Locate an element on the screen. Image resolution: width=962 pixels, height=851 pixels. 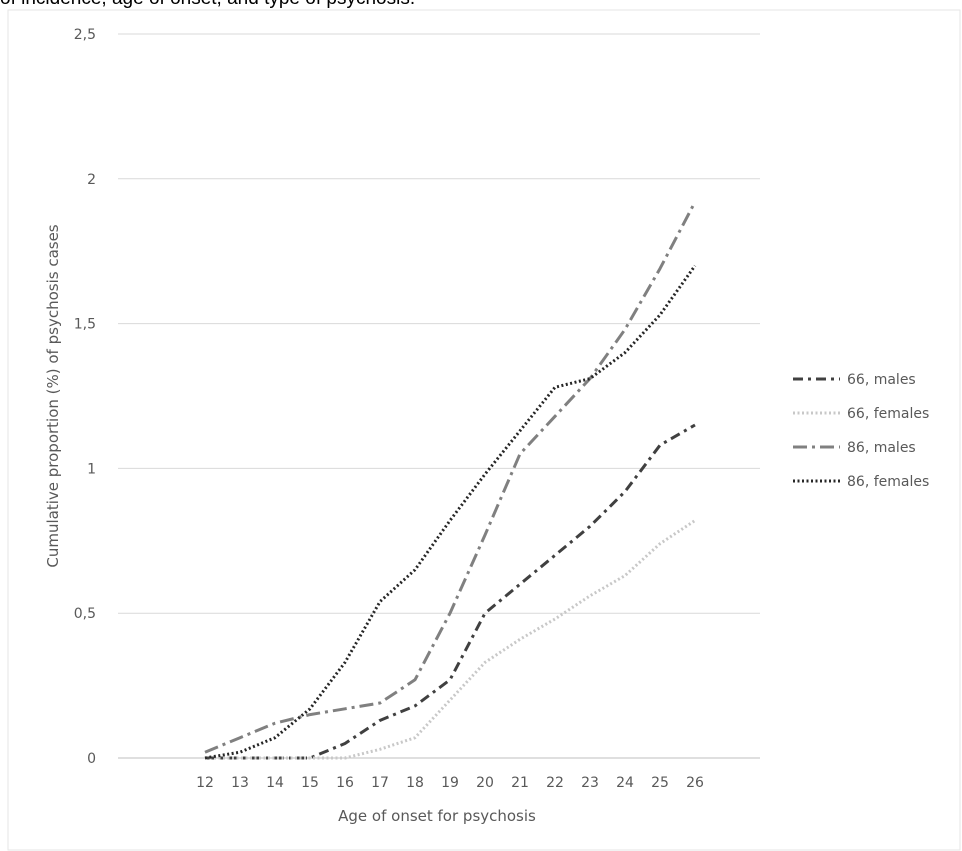
y-tick-label: 1 is located at coordinates (91, 469).